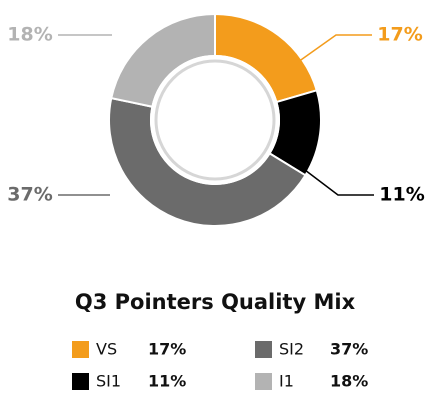  What do you see at coordinates (349, 349) in the screenshot?
I see `legend-value: 37%` at bounding box center [349, 349].